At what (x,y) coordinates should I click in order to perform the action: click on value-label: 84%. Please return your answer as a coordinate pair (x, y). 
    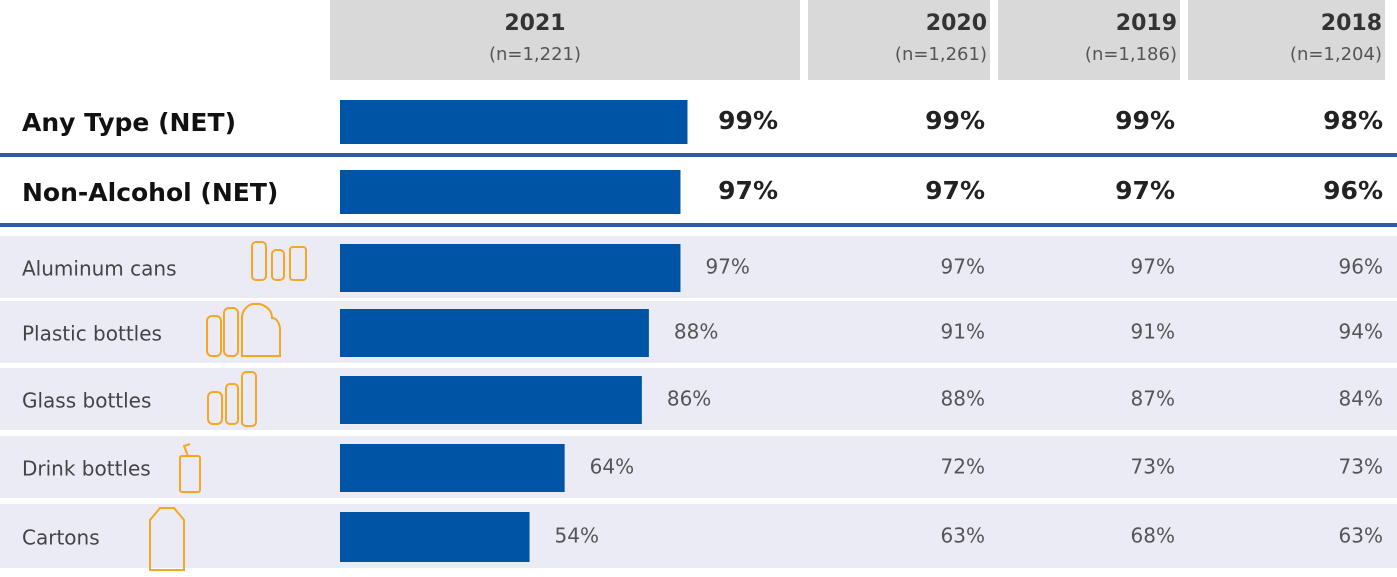
    Looking at the image, I should click on (1361, 399).